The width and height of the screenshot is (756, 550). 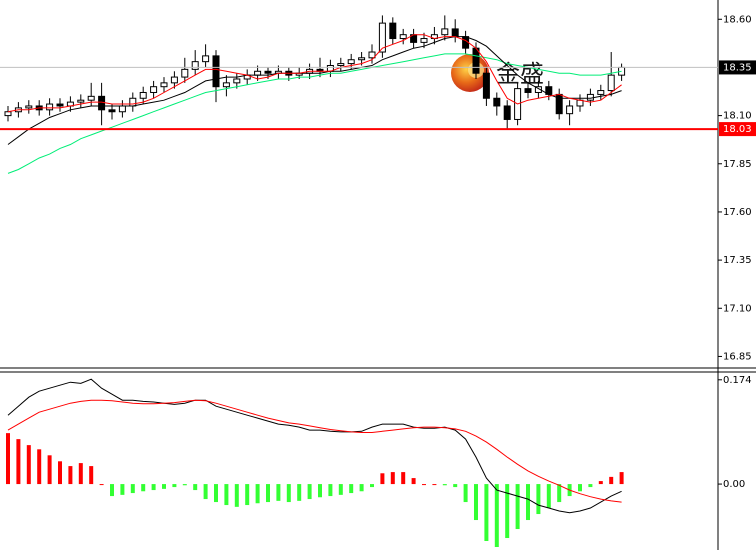 I want to click on y-tick-label: 18.60, so click(x=737, y=19).